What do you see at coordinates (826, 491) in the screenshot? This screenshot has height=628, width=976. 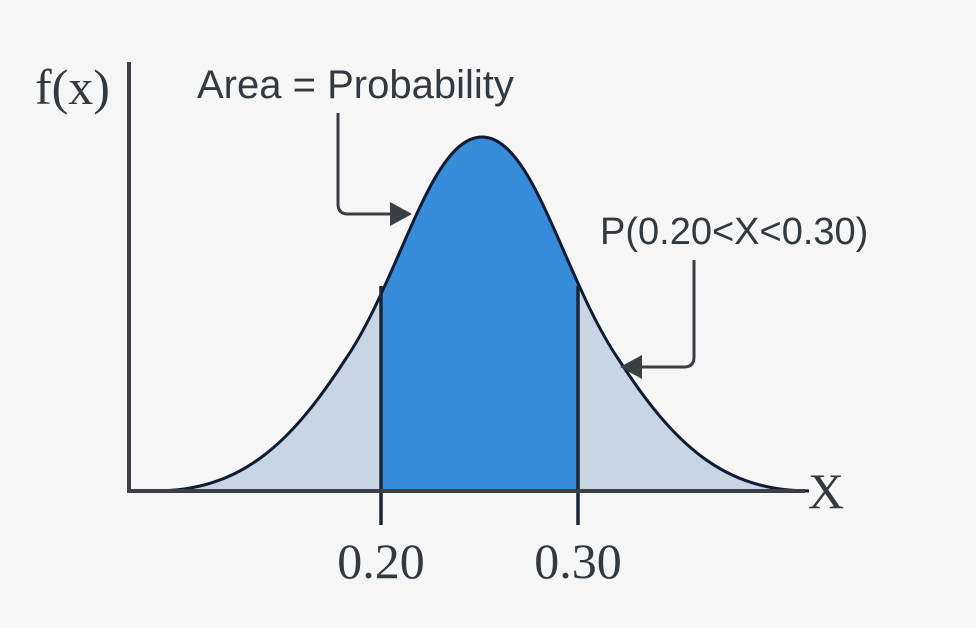 I see `x-axis-label: X` at bounding box center [826, 491].